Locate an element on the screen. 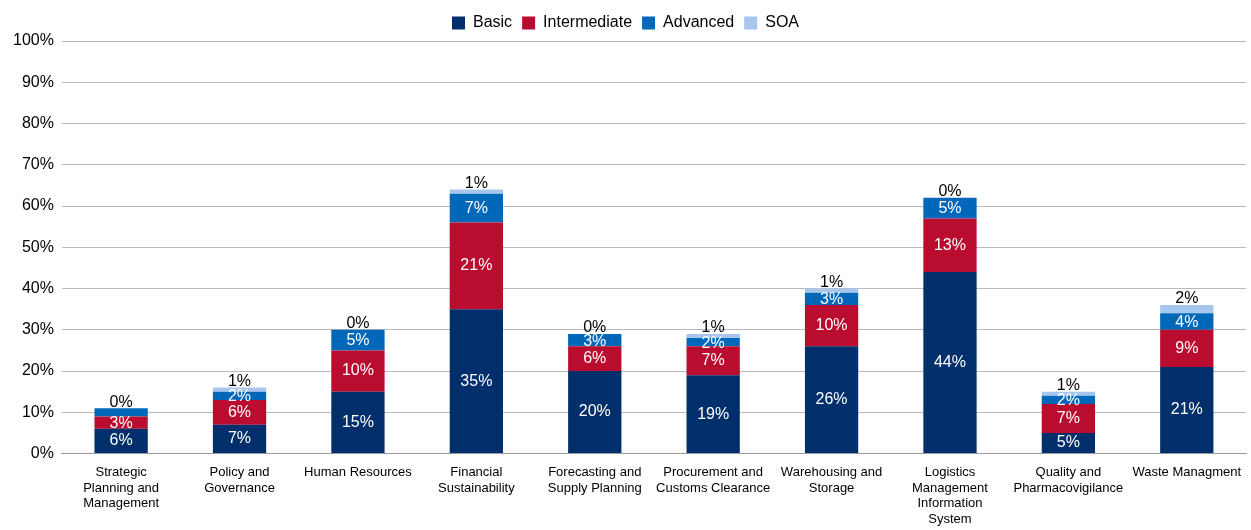  x-tick-label: Policy and Governance is located at coordinates (239, 479).